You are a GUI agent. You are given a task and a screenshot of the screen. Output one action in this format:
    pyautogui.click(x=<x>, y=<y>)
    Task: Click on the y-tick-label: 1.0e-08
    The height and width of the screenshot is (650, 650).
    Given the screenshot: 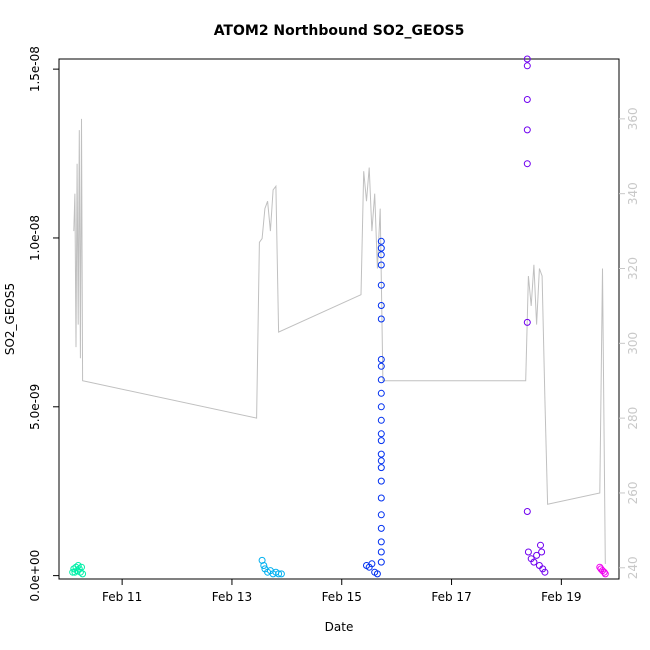 What is the action you would take?
    pyautogui.click(x=35, y=238)
    